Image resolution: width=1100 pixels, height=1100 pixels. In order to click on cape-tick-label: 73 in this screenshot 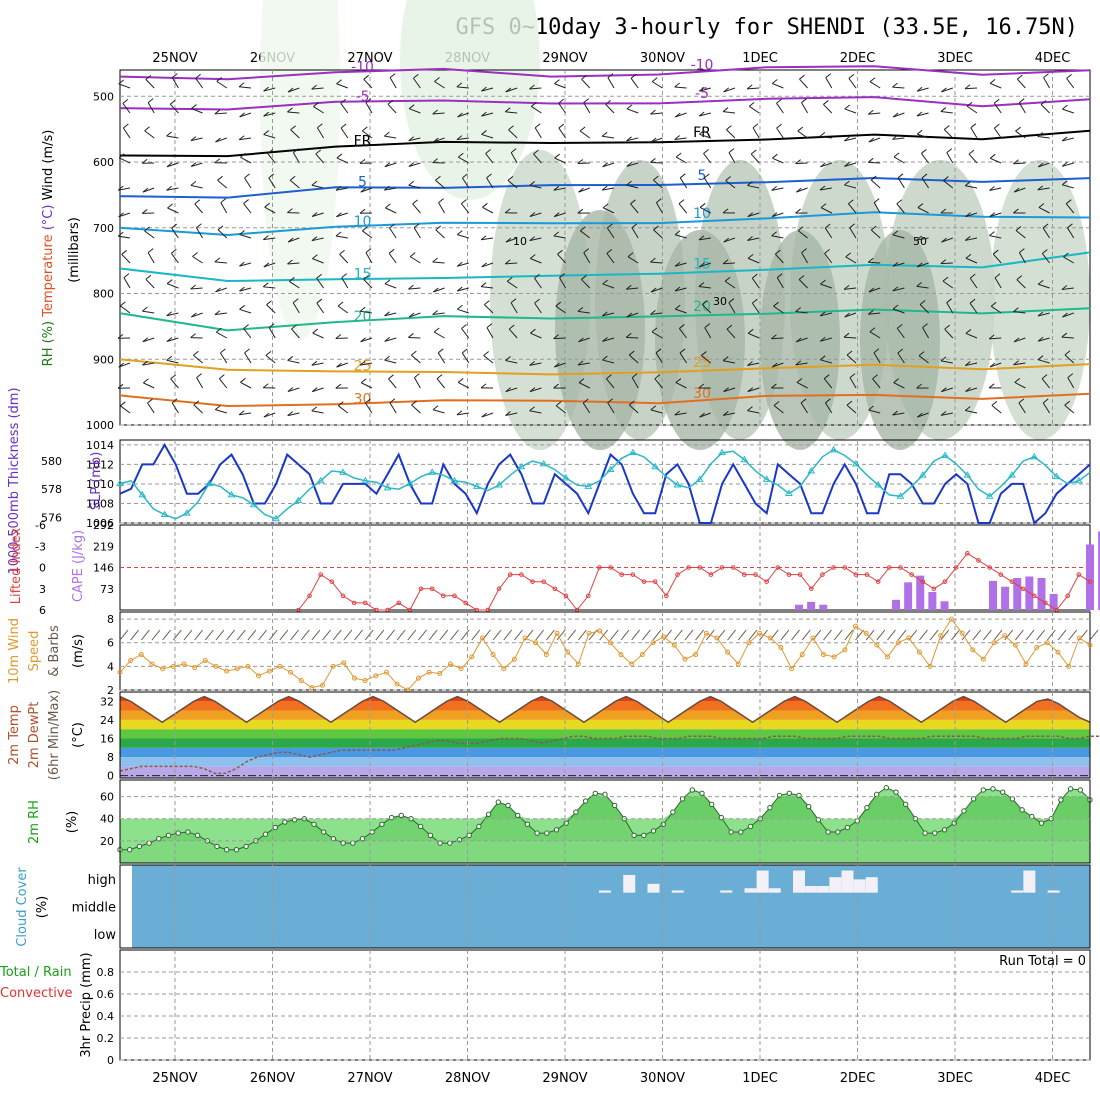, I will do `click(107, 589)`.